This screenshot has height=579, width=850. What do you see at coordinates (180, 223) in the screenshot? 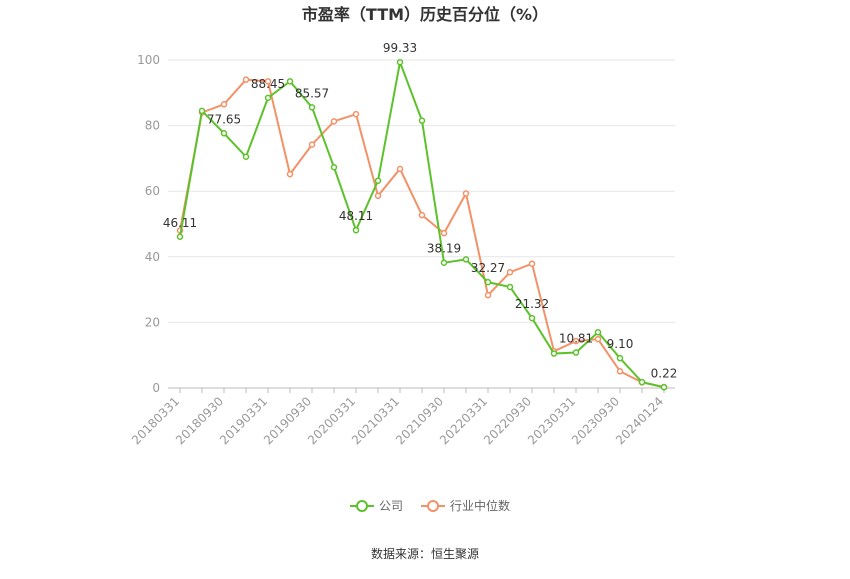
I see `data-label: 46.11` at bounding box center [180, 223].